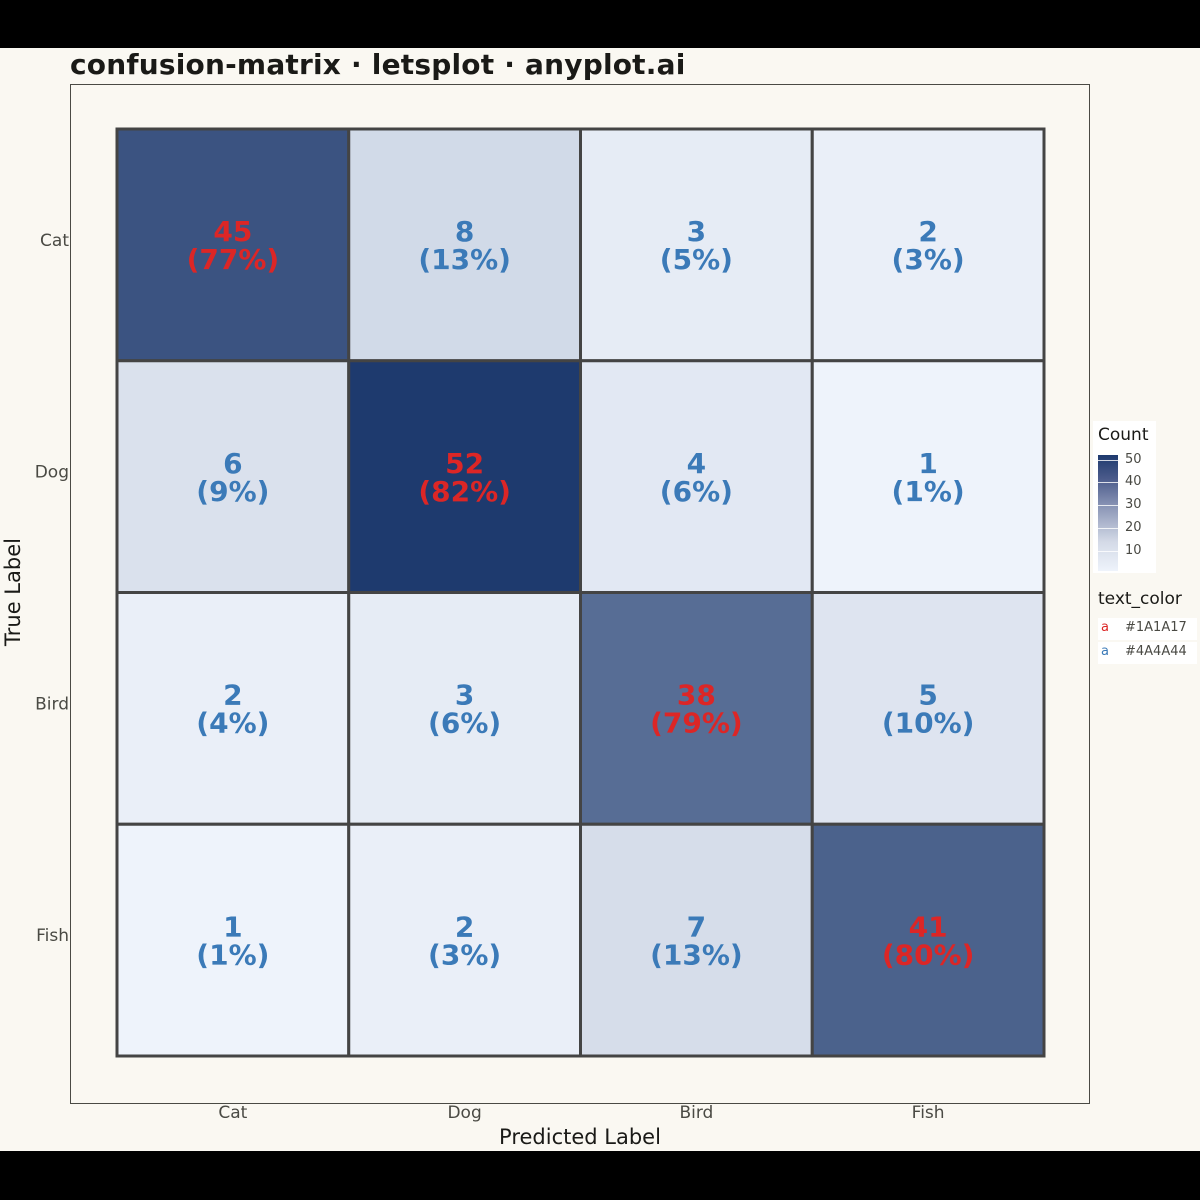 Image resolution: width=1200 pixels, height=1200 pixels. I want to click on x-tick-label: Bird, so click(696, 1113).